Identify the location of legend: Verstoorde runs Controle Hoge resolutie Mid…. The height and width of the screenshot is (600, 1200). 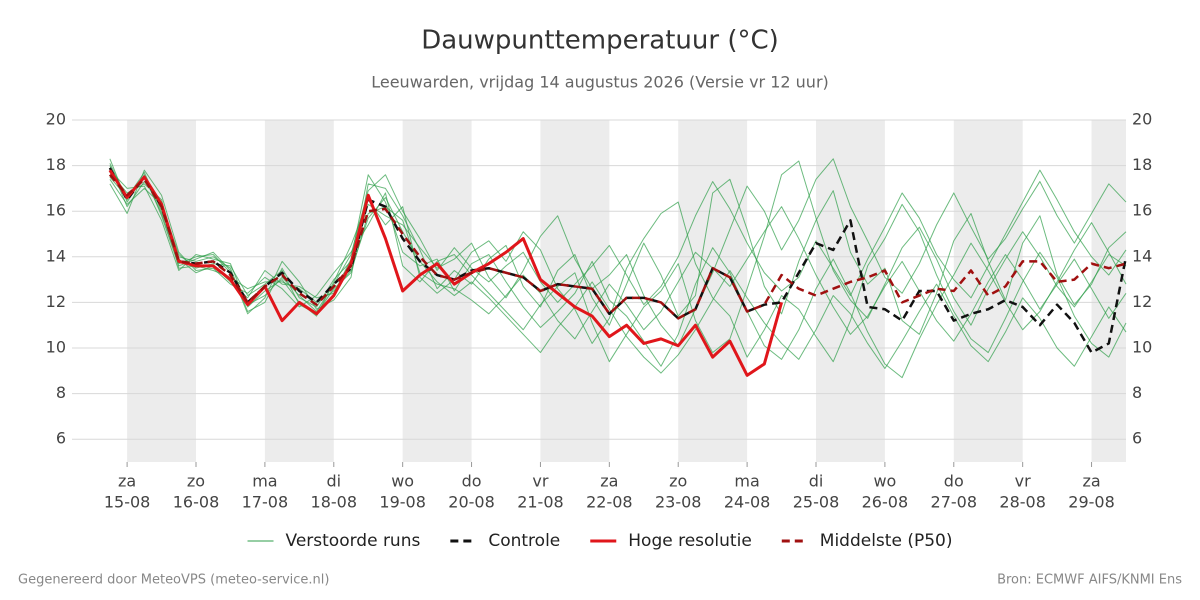
(600, 541).